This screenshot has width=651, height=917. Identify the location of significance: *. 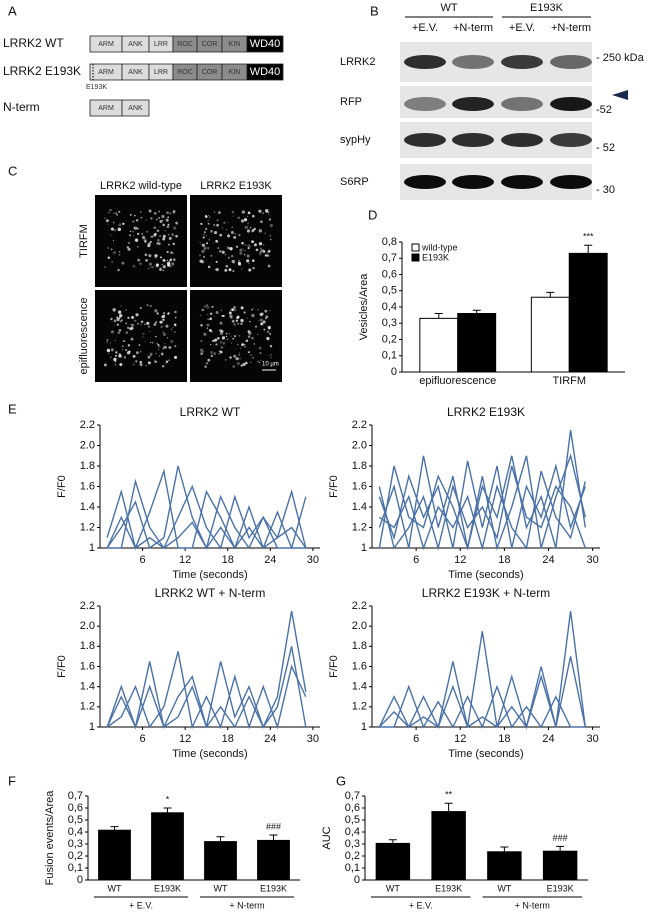
(168, 799).